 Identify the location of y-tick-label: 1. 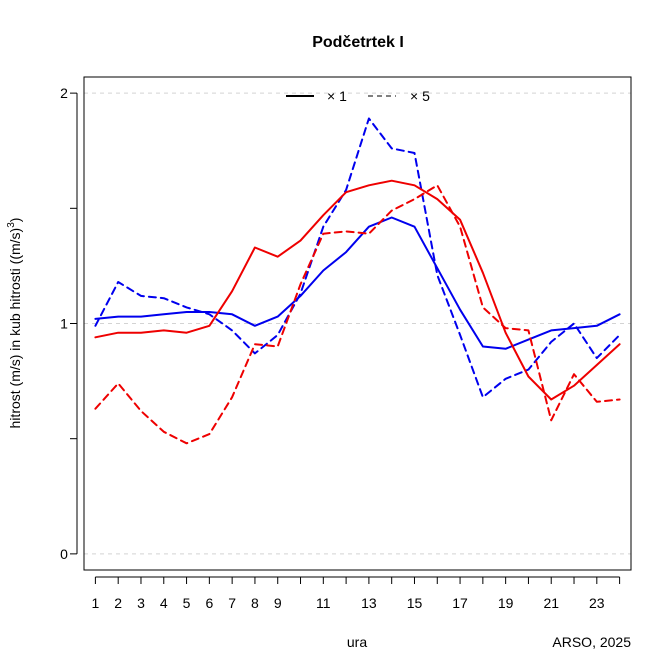
(64, 324).